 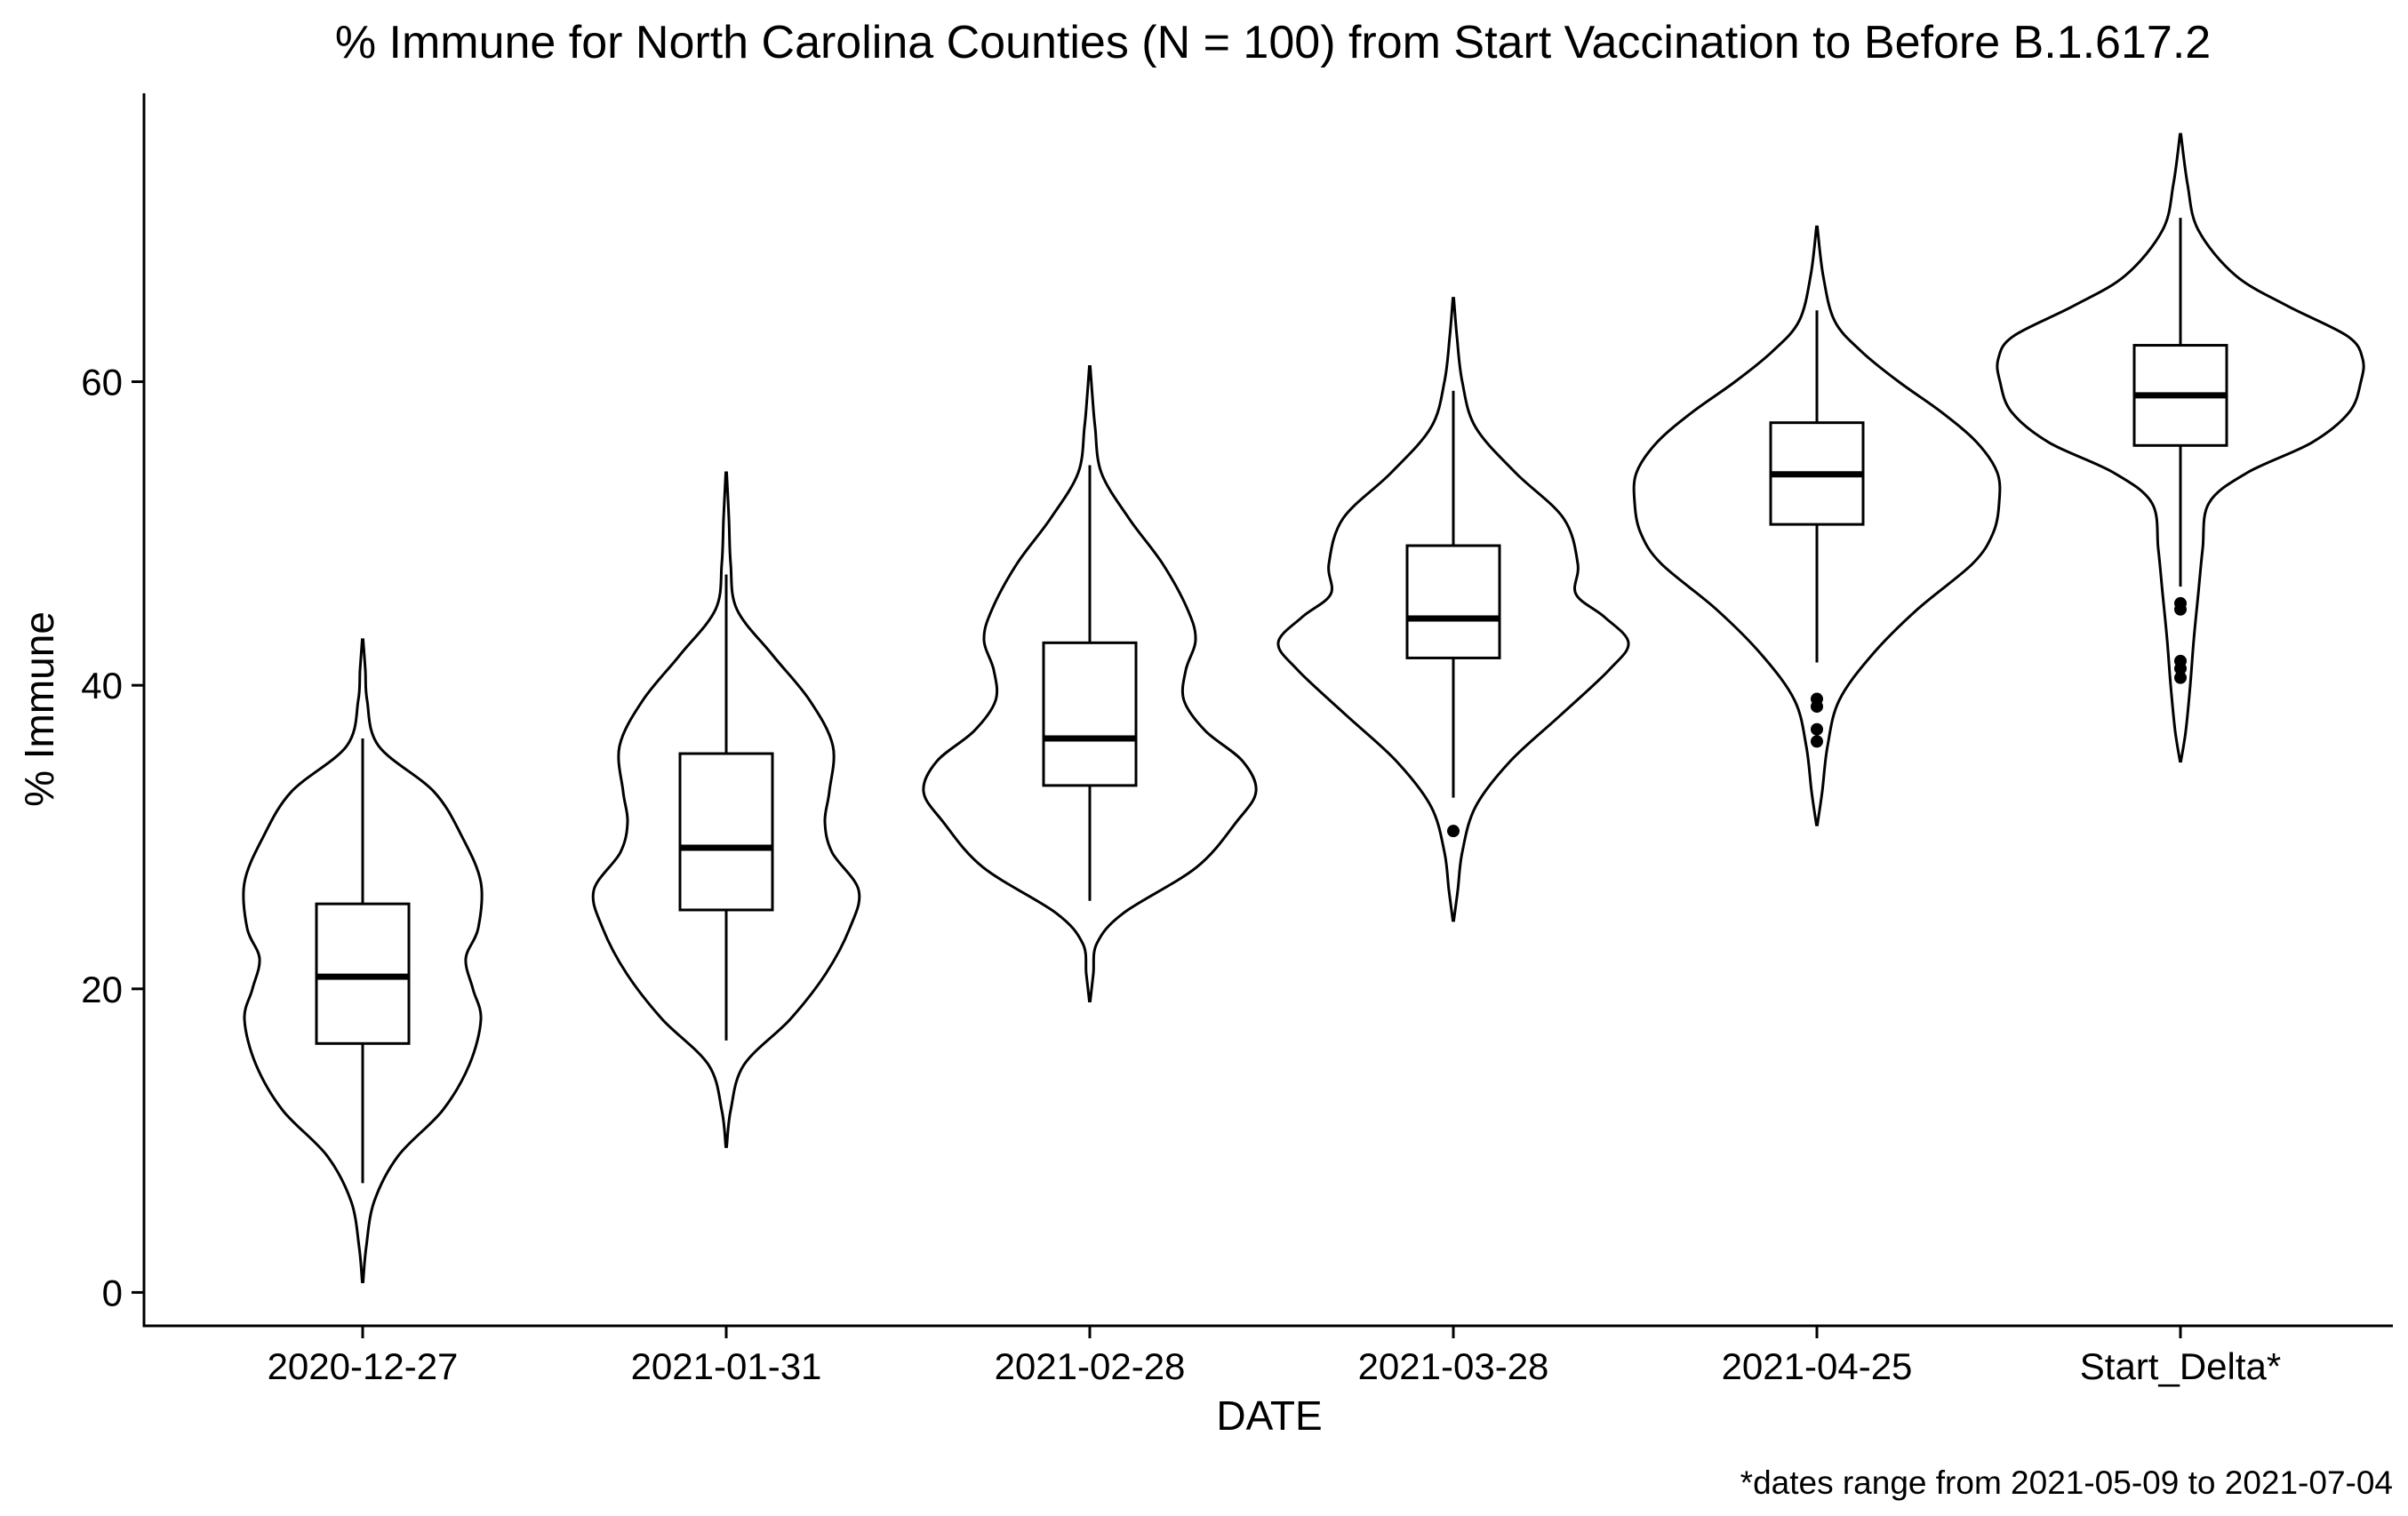 What do you see at coordinates (102, 382) in the screenshot?
I see `y-tick-label: 60` at bounding box center [102, 382].